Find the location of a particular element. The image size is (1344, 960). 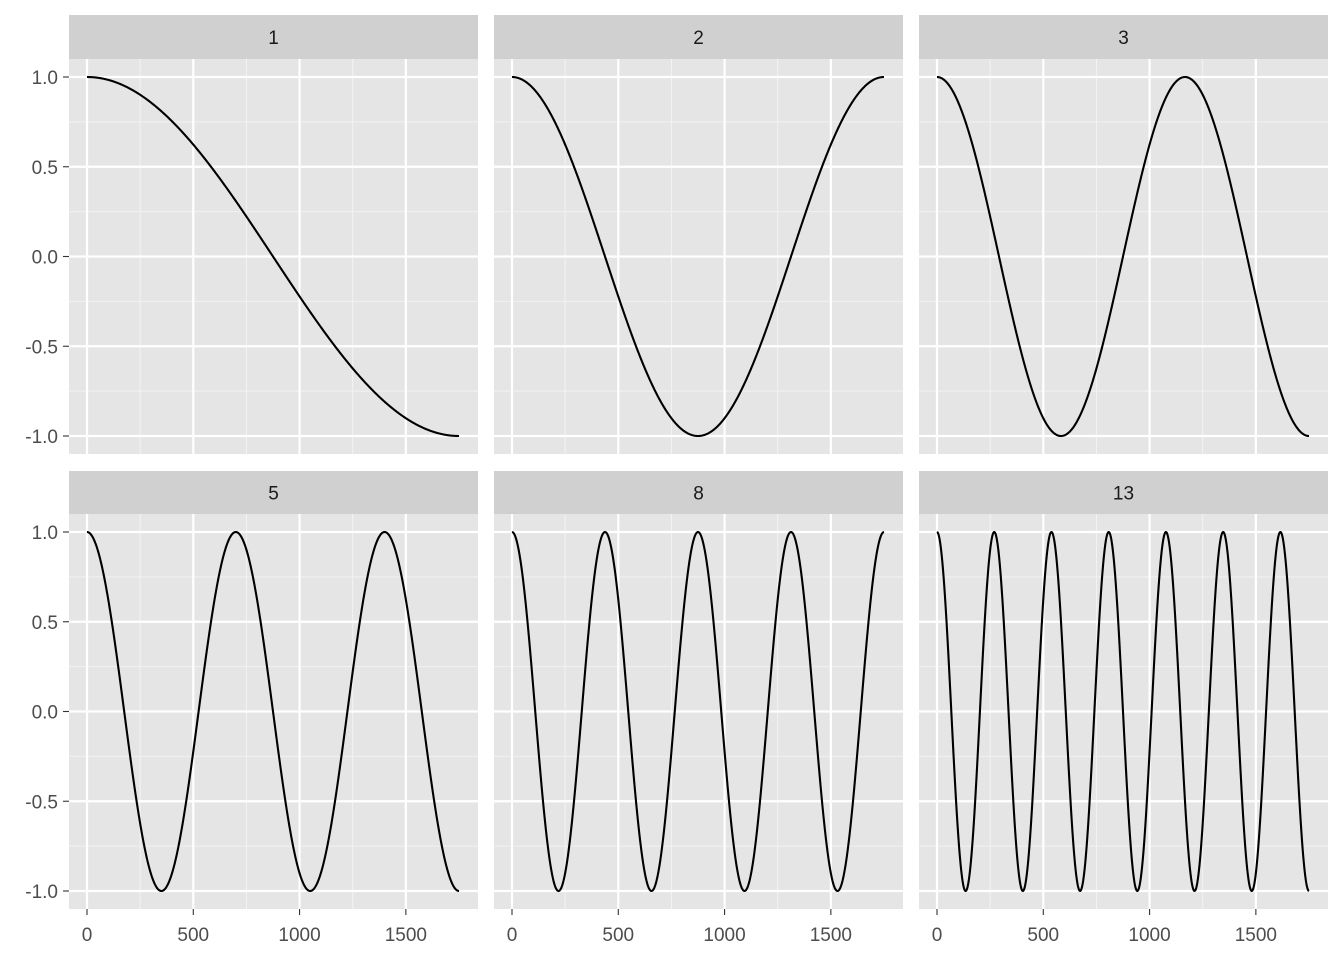

facet-strip-label: 5 is located at coordinates (273, 494).